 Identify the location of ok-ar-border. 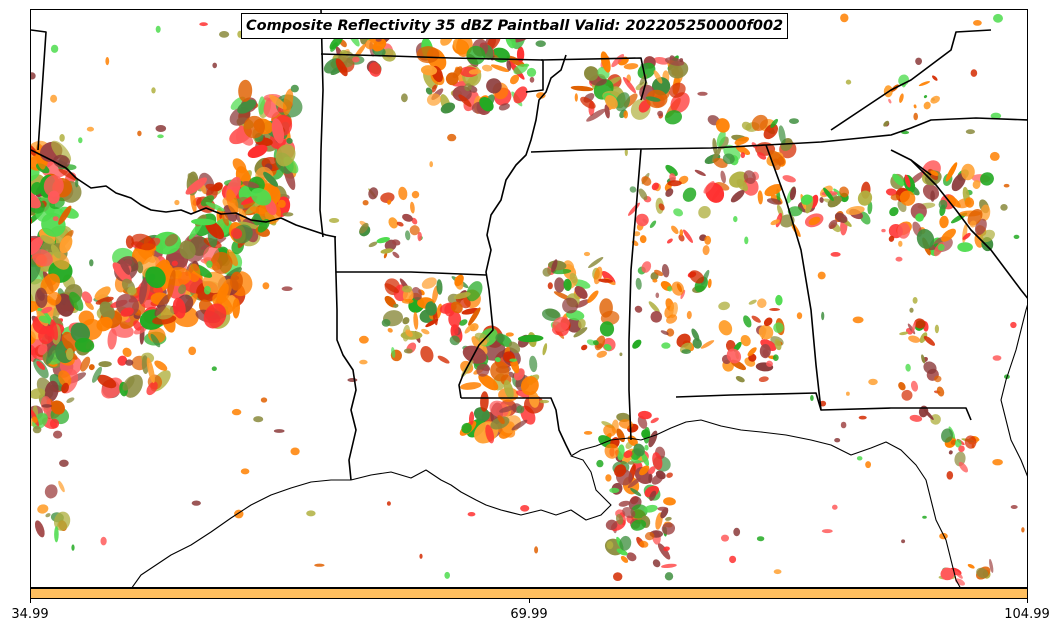
(321, 124).